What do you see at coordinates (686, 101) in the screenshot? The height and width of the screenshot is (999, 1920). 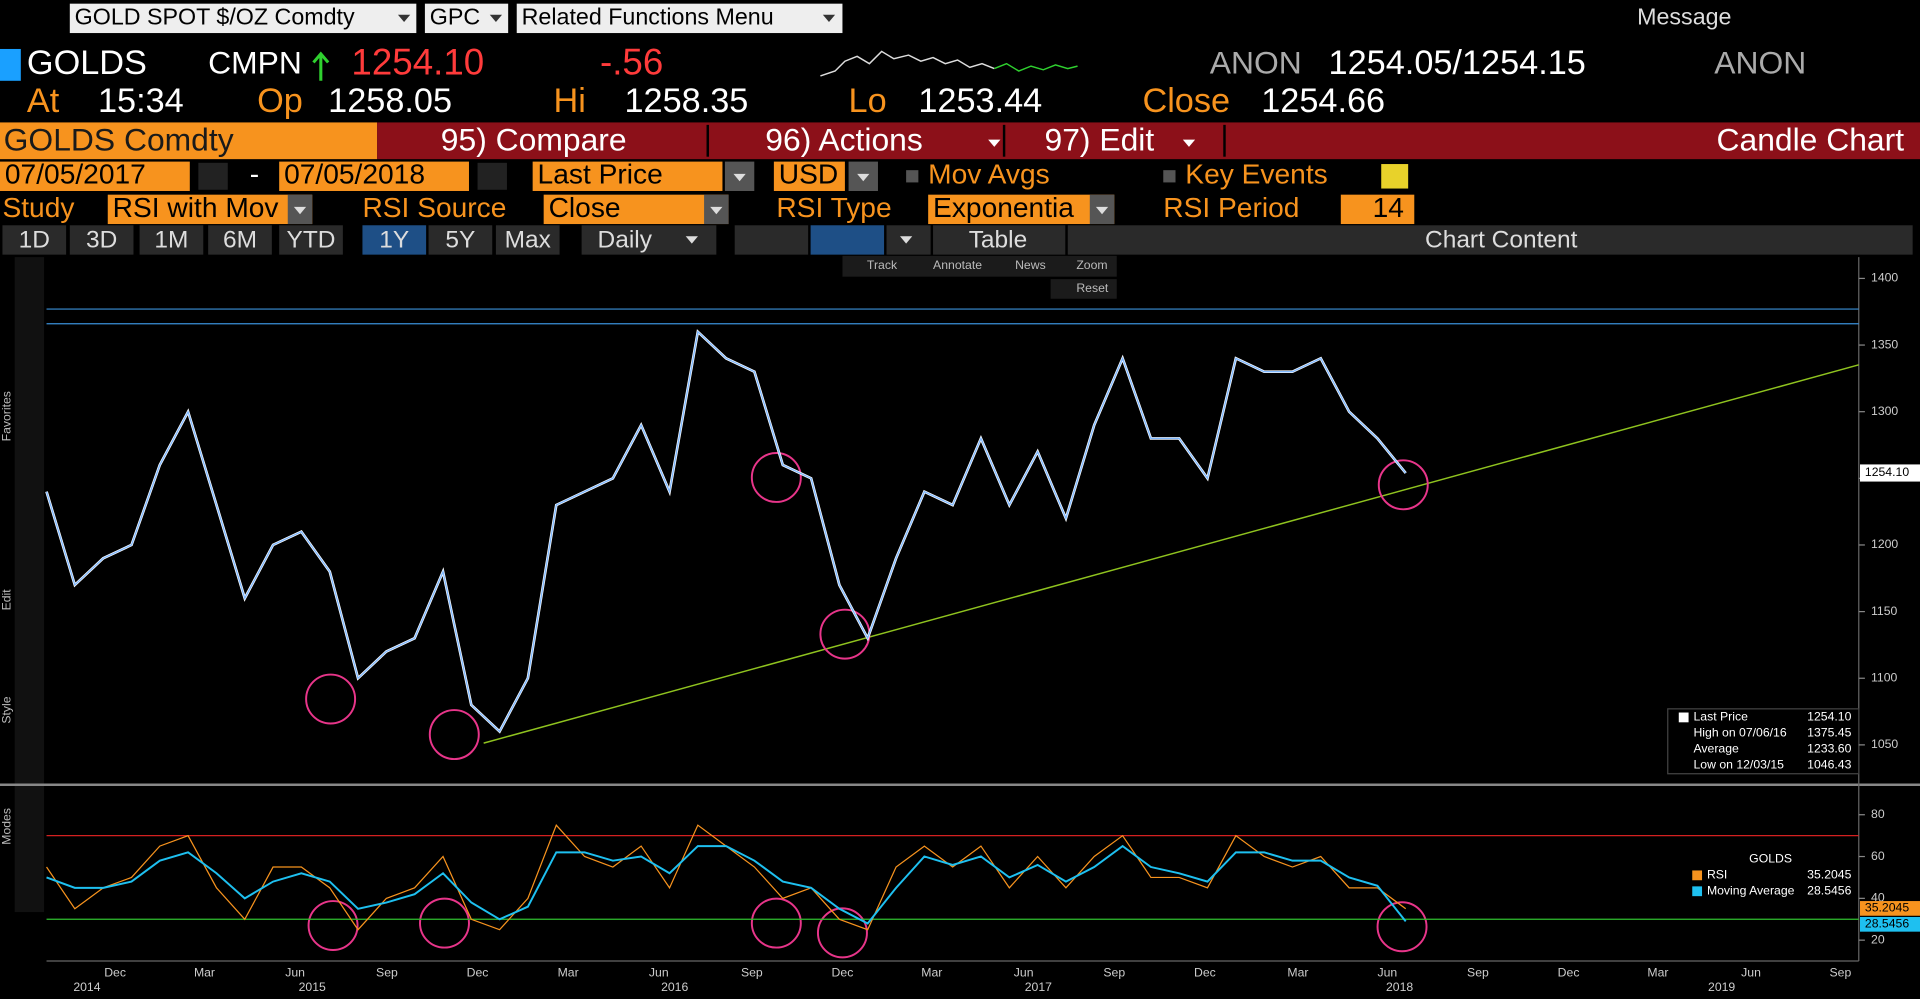 I see `ohlc-value: 1258.35` at bounding box center [686, 101].